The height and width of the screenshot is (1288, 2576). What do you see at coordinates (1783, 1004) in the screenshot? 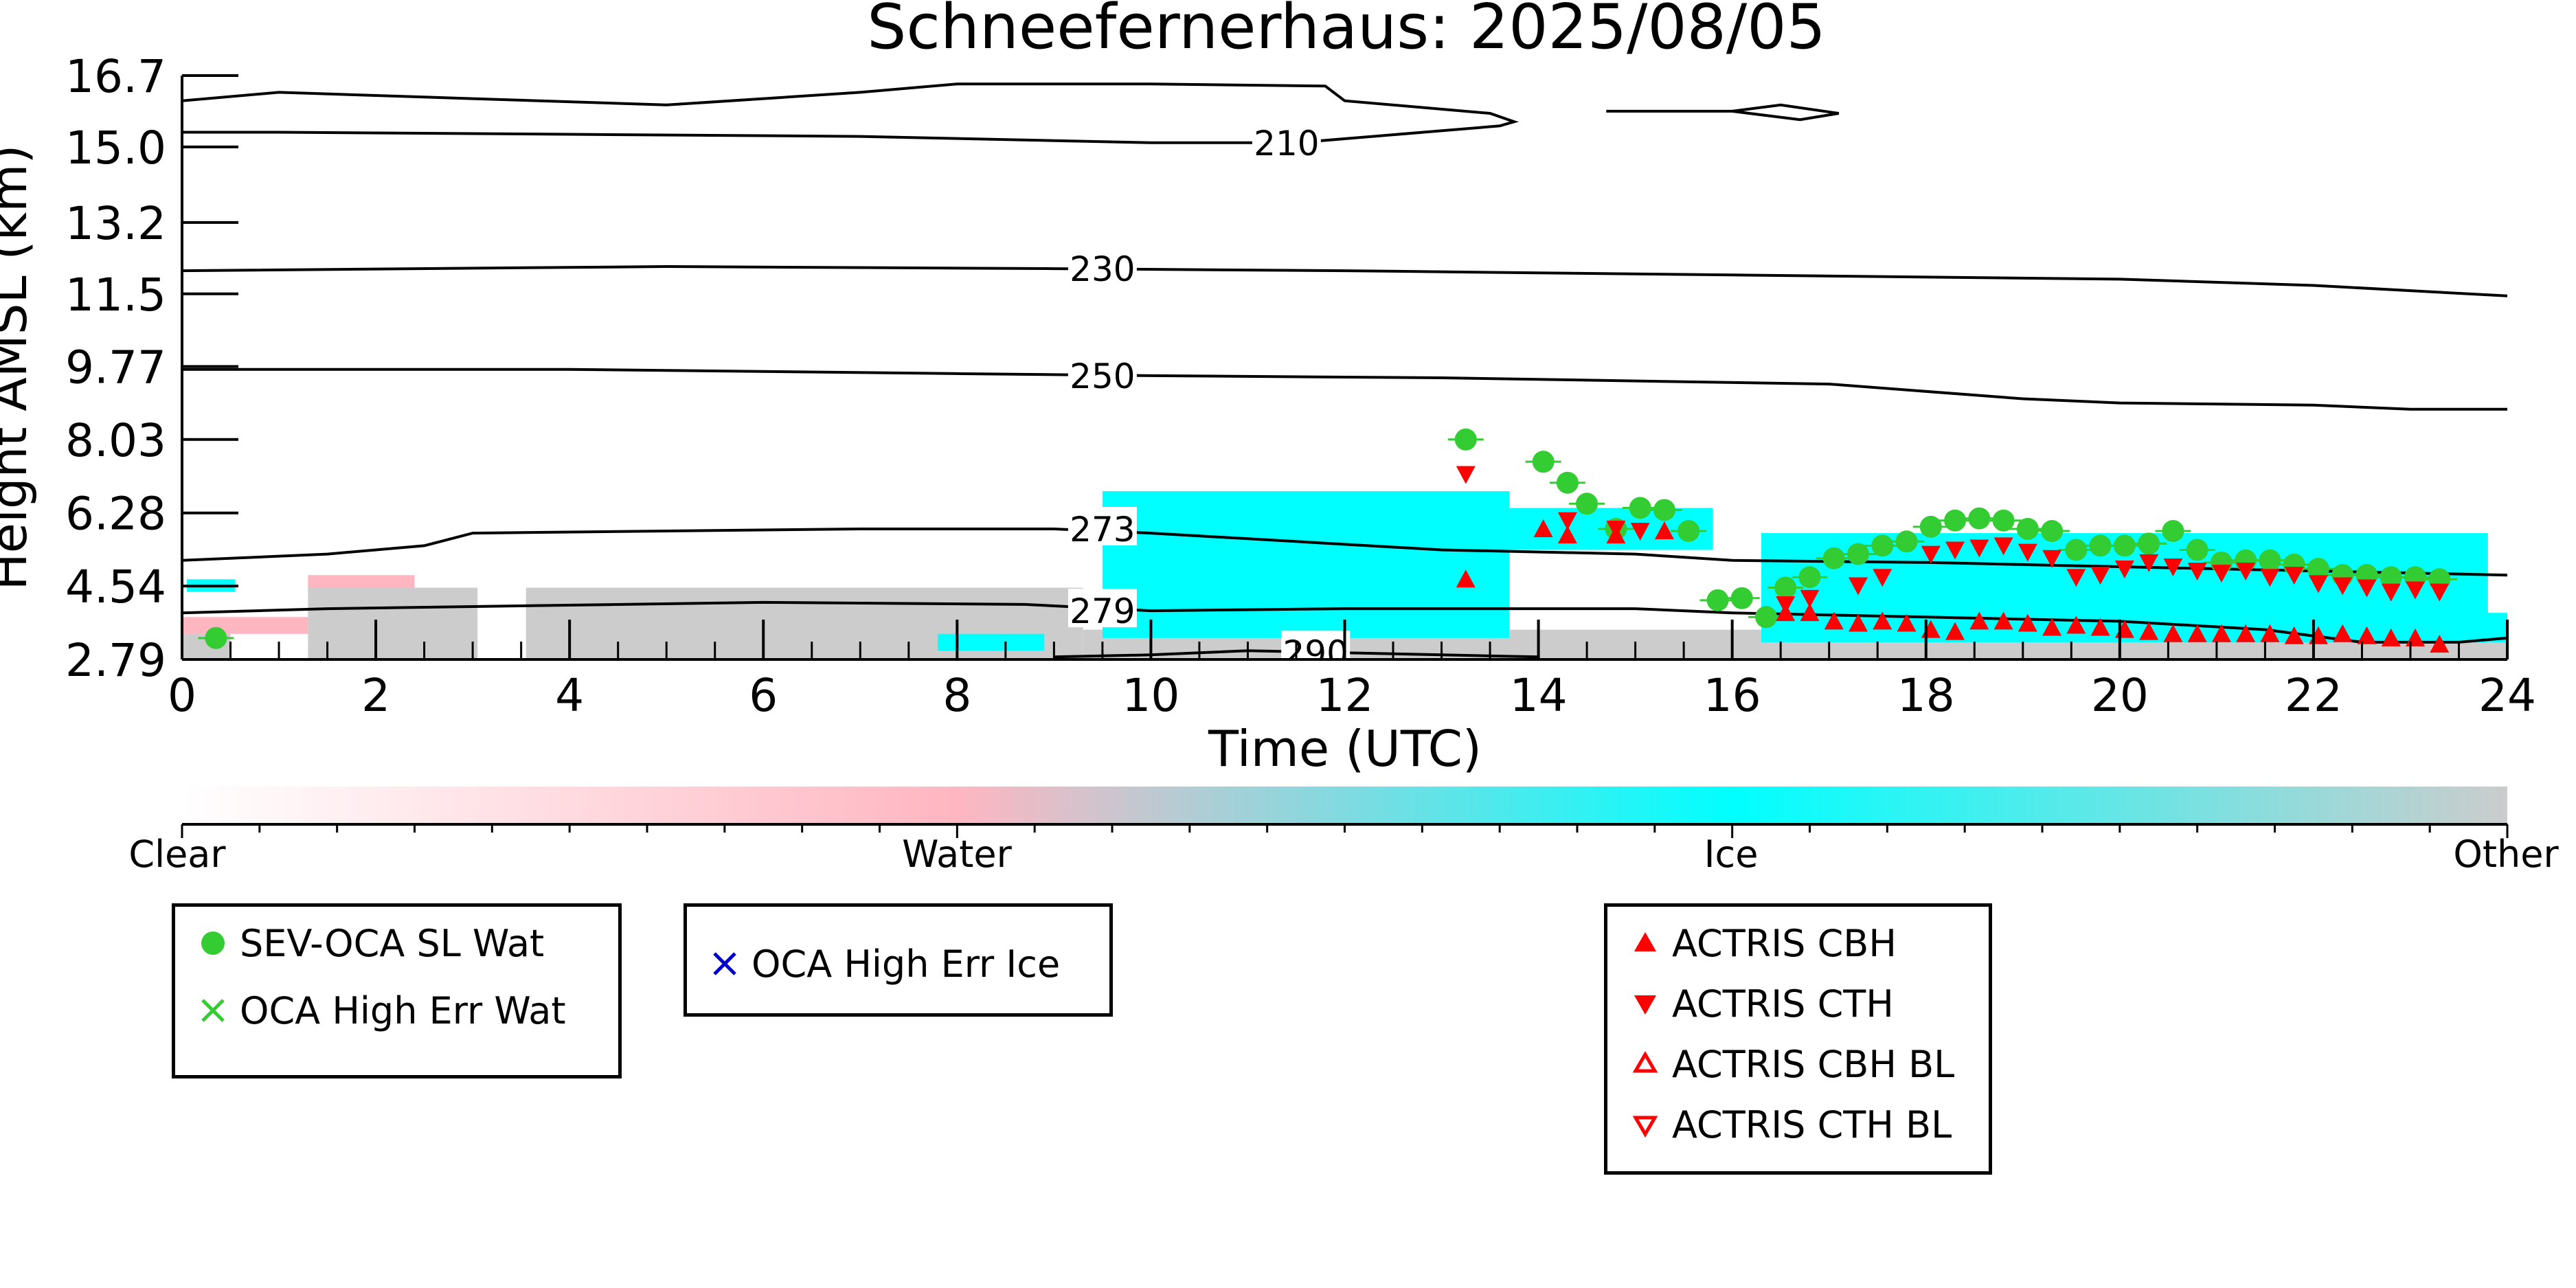
I see `legend-label: ACTRIS CTH` at bounding box center [1783, 1004].